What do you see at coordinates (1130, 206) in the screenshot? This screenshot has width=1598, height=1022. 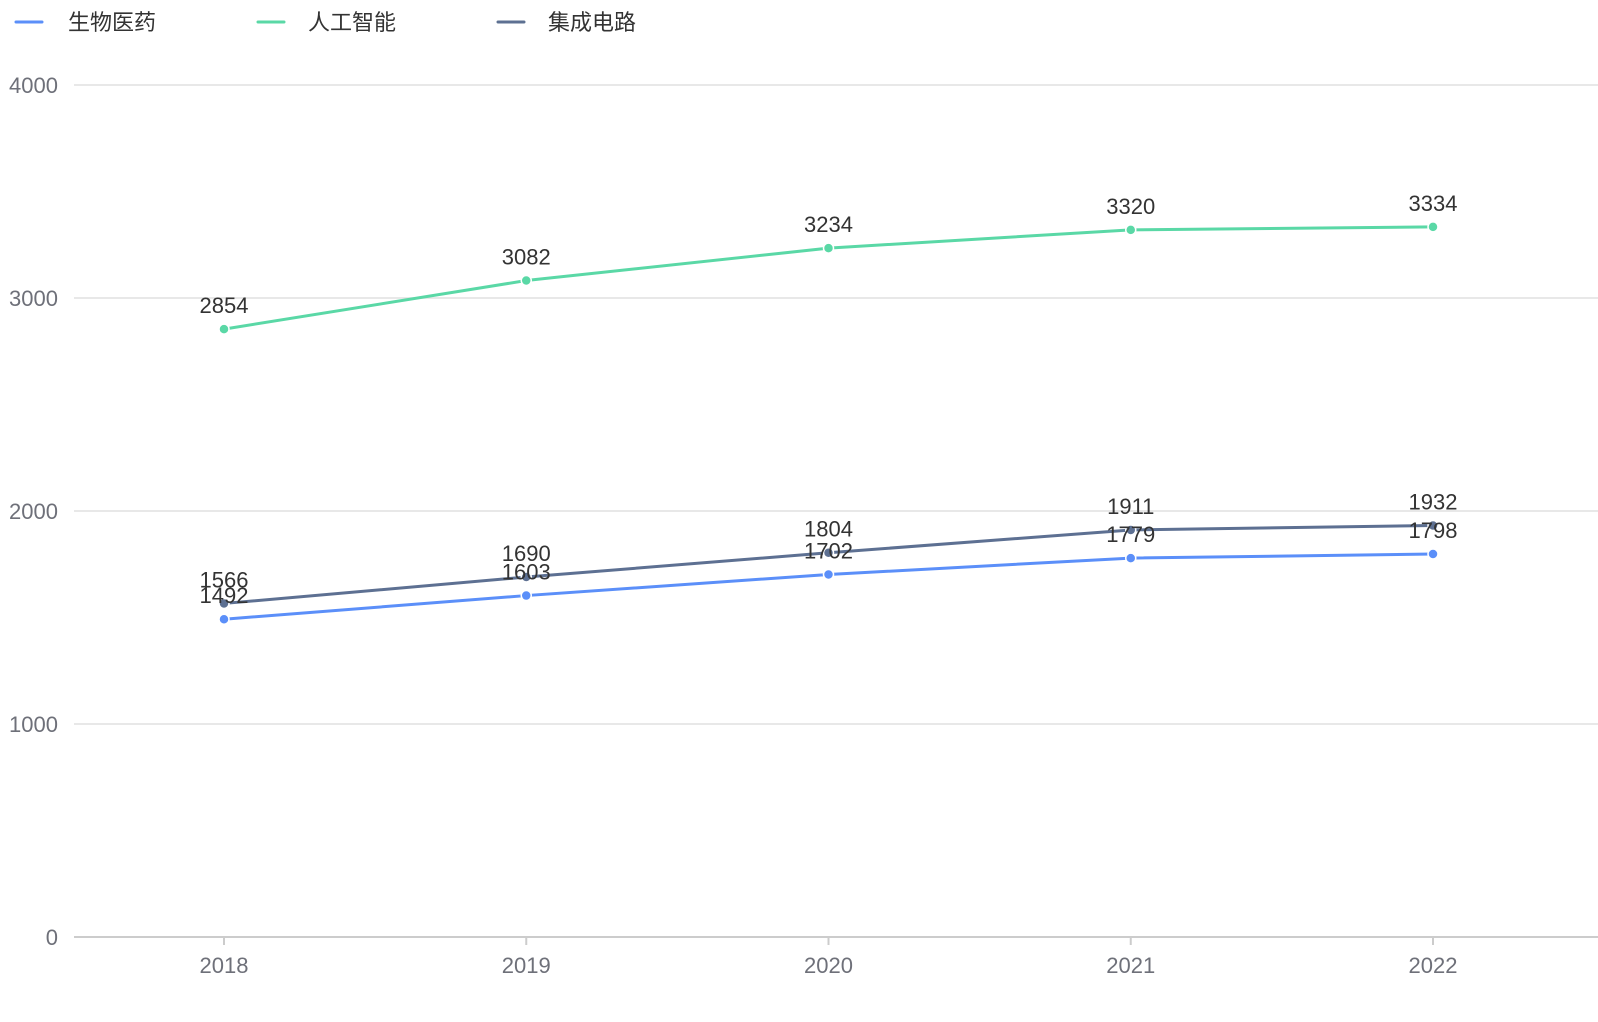 I see `data-label-ai: 3320` at bounding box center [1130, 206].